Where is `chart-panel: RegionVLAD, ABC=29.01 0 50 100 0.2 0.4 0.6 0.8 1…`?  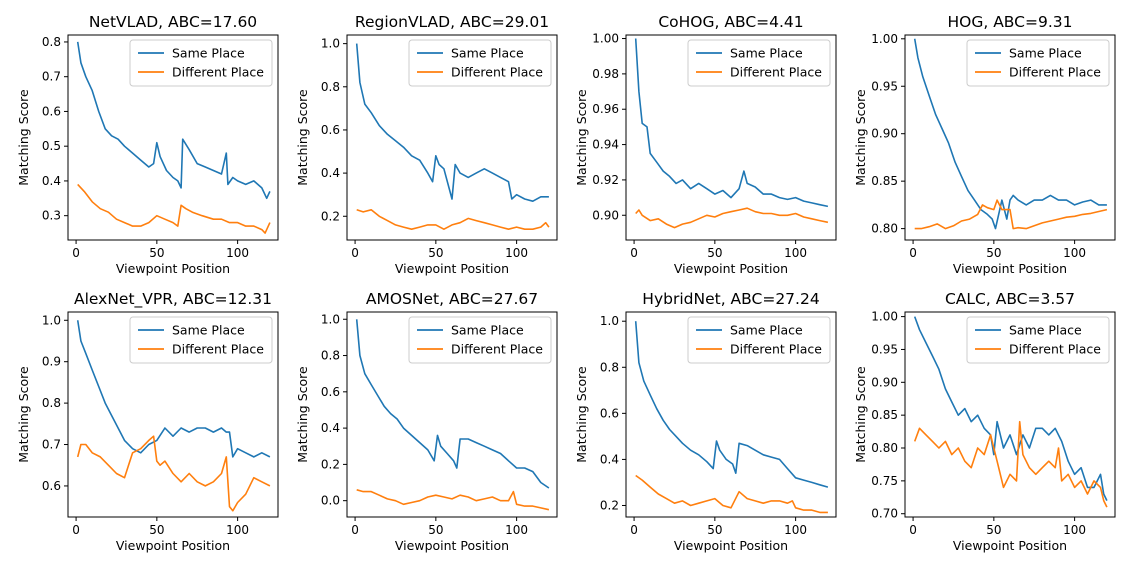
chart-panel: RegionVLAD, ABC=29.01 0 50 100 0.2 0.4 0.6 0.8 1… is located at coordinates (426, 144).